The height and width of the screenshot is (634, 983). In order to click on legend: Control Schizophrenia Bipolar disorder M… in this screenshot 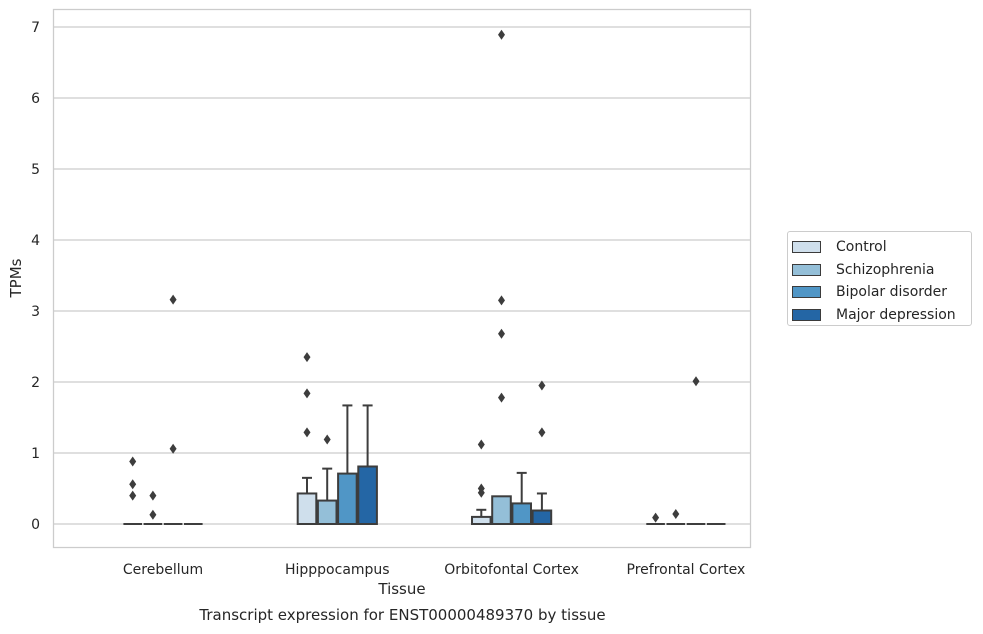, I will do `click(879, 278)`.